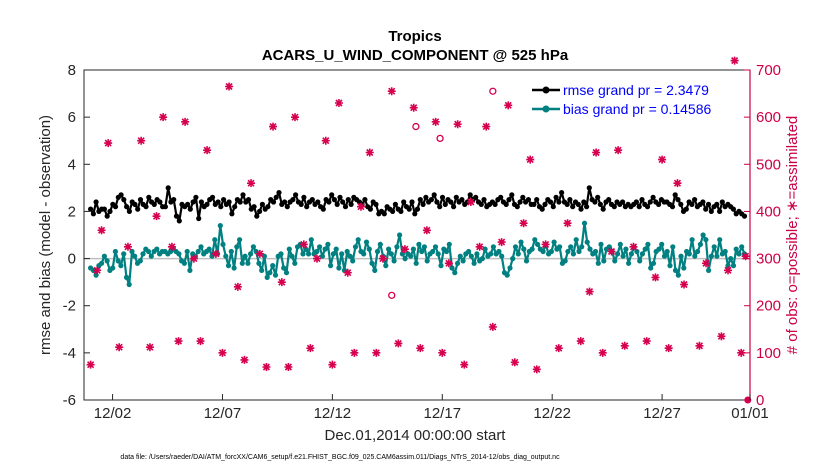 Image resolution: width=830 pixels, height=470 pixels. I want to click on y-tick-label: 0, so click(72, 259).